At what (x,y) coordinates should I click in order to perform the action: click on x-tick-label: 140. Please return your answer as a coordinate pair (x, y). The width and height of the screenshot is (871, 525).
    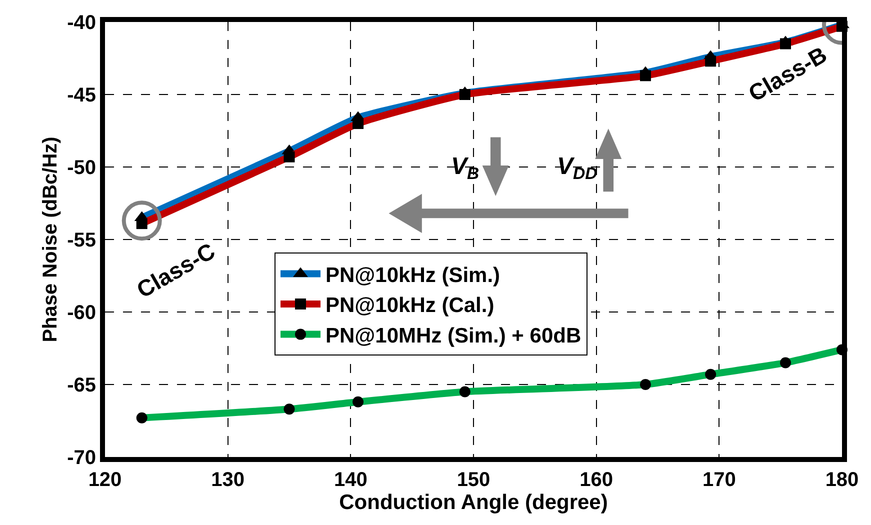
    Looking at the image, I should click on (351, 480).